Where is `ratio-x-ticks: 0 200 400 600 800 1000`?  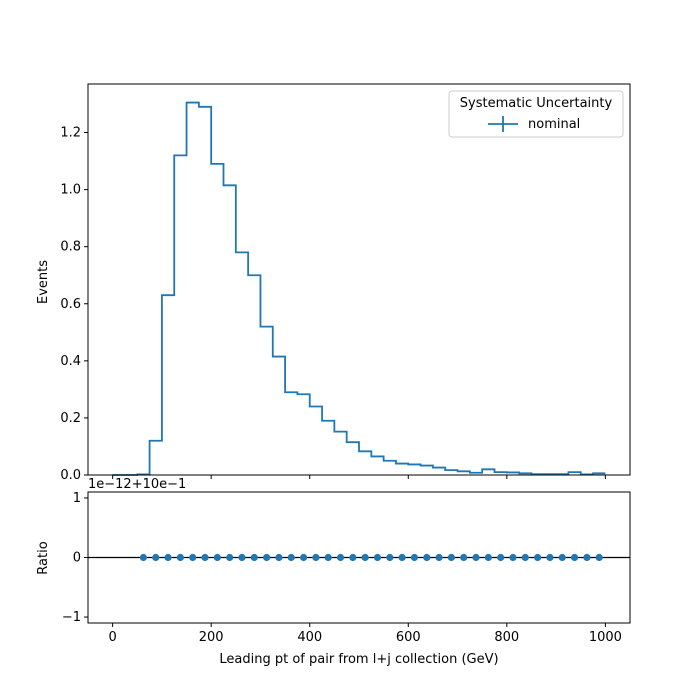 ratio-x-ticks: 0 200 400 600 800 1000 is located at coordinates (365, 634).